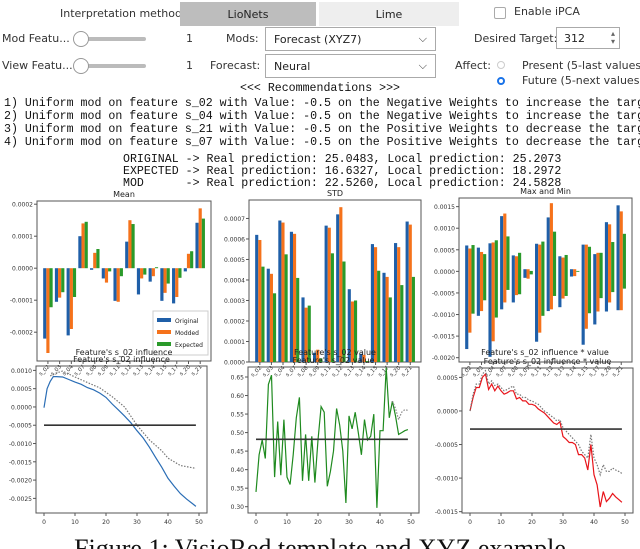  Describe the element at coordinates (318, 39) in the screenshot. I see `mods-selected-value: Forecast (XYZ7)` at that location.